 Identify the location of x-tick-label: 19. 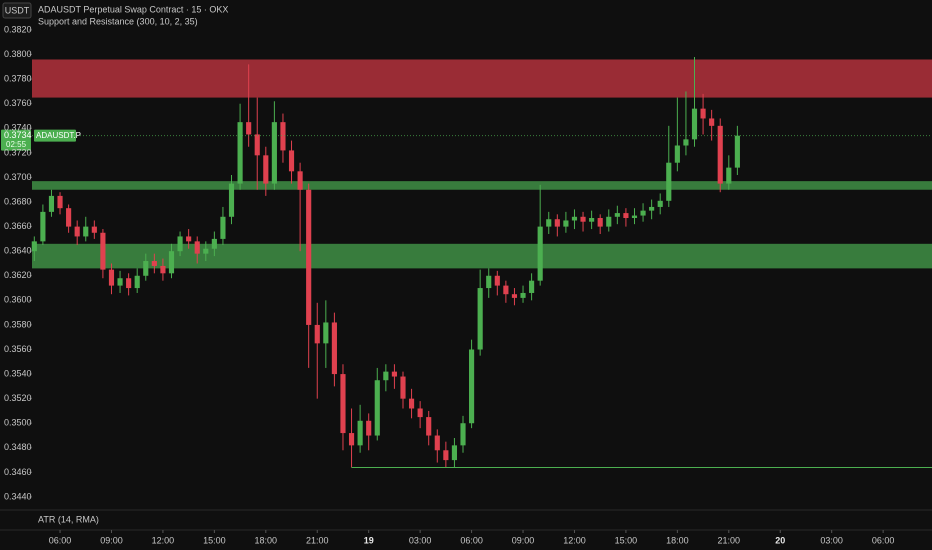
(369, 540).